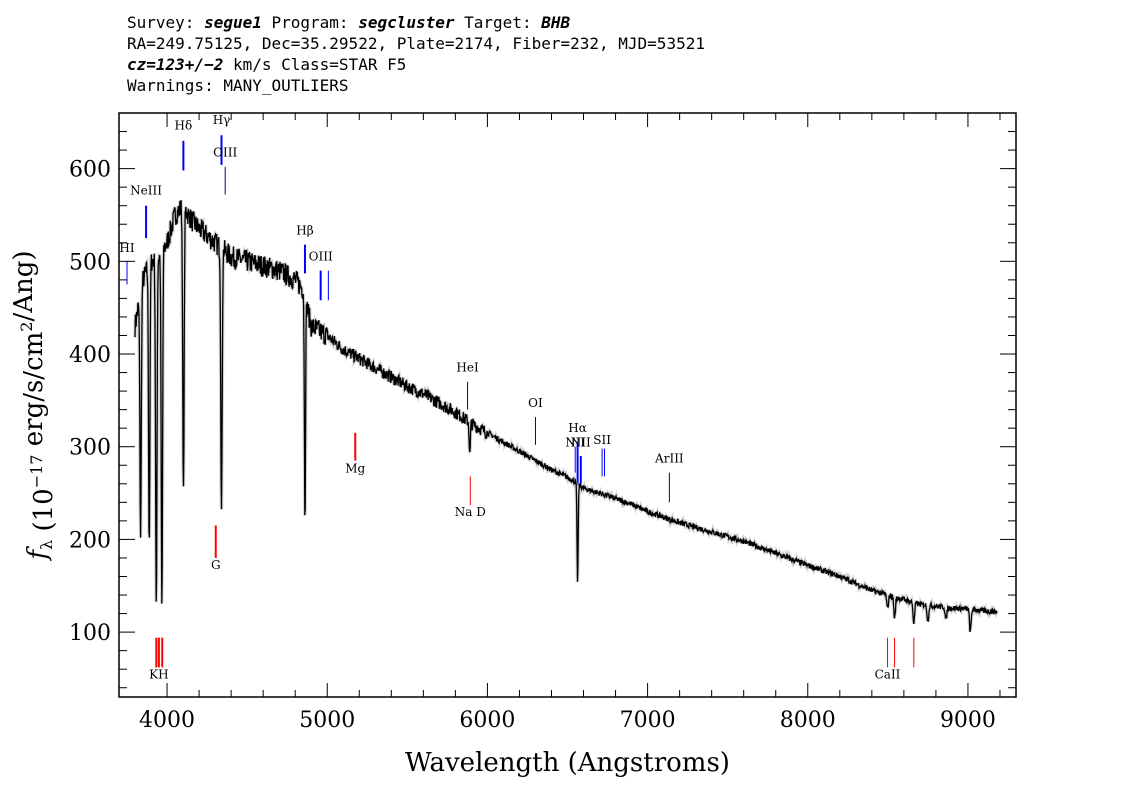 The image size is (1134, 810). Describe the element at coordinates (888, 674) in the screenshot. I see `line-marker-label: CaII` at that location.